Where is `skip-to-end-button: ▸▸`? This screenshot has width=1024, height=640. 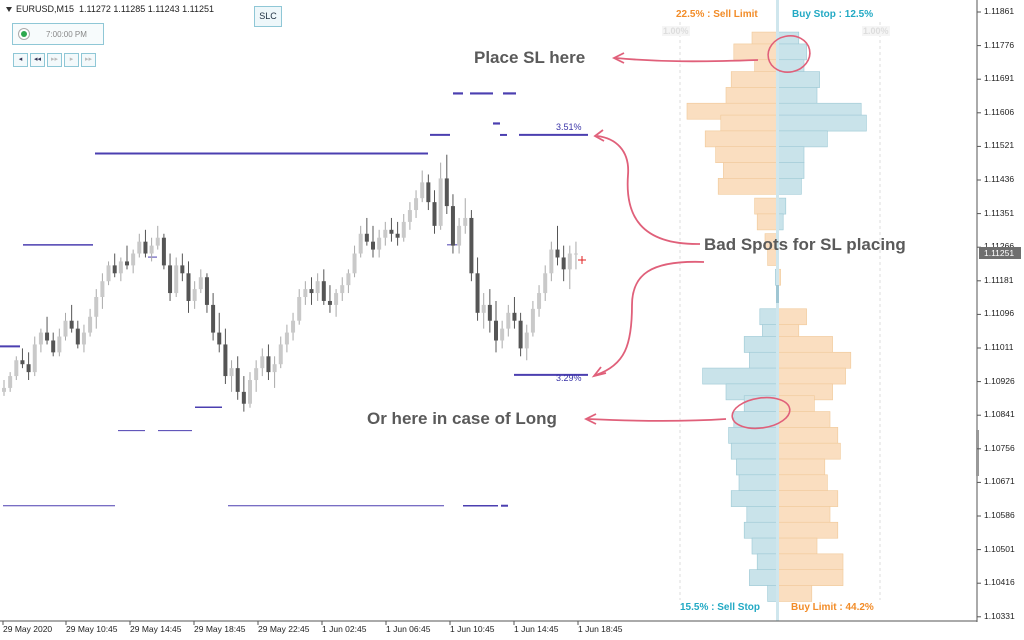
skip-to-end-button: ▸▸ is located at coordinates (88, 60).